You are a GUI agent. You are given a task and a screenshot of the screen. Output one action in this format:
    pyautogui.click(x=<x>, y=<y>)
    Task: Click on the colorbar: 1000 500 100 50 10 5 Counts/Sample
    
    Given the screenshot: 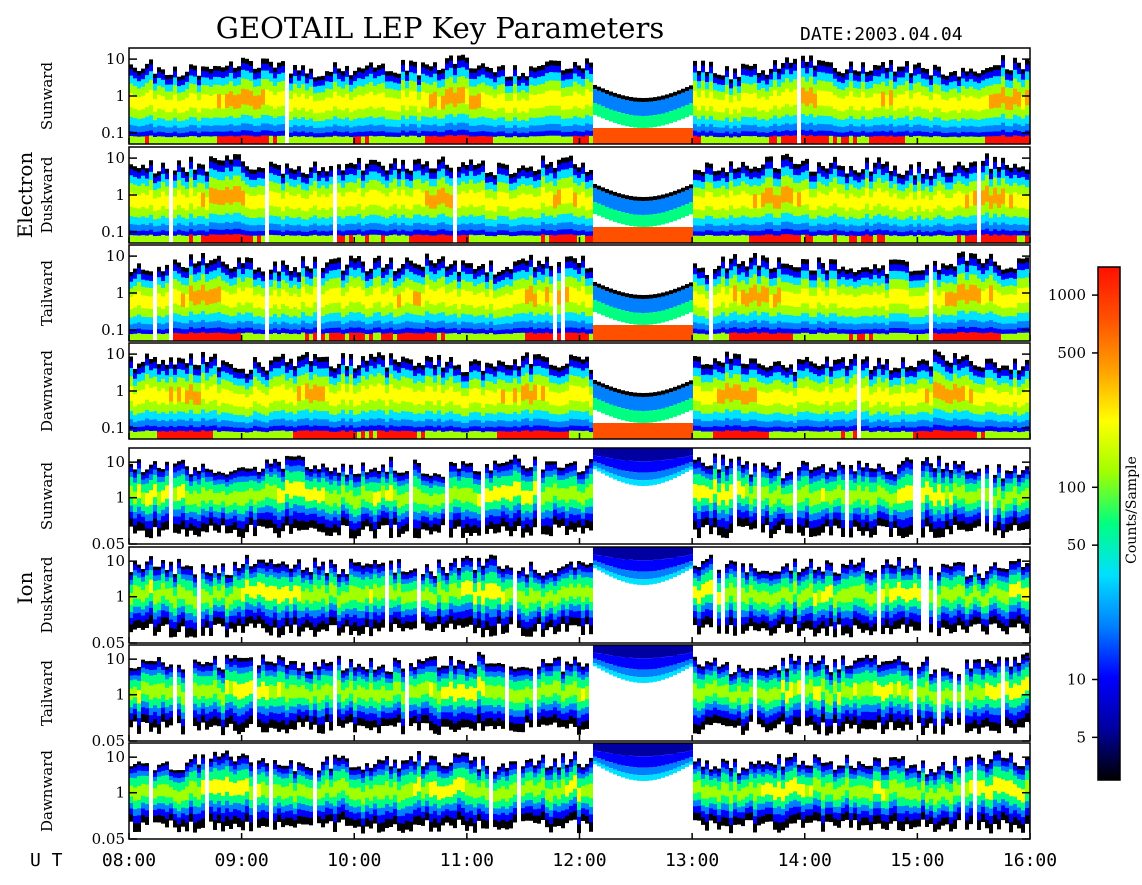 What is the action you would take?
    pyautogui.click(x=1094, y=523)
    